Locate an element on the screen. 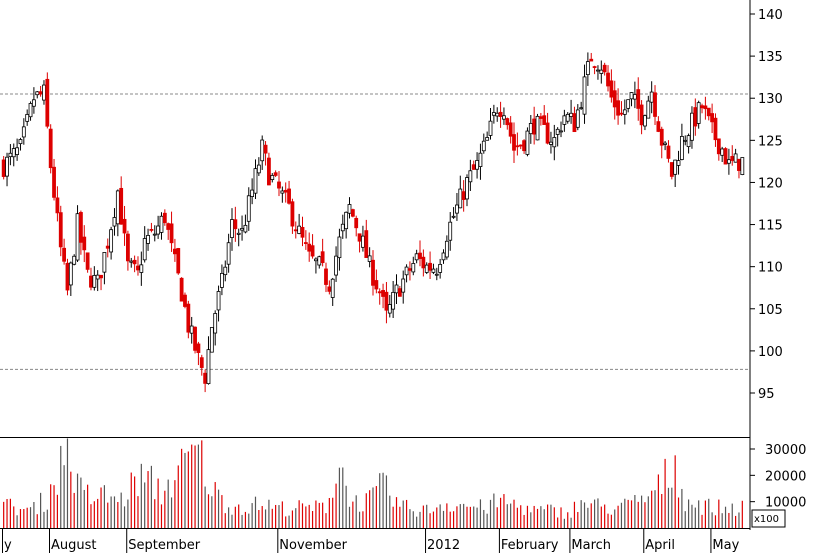  volume-tick-label: 20000 is located at coordinates (785, 476).